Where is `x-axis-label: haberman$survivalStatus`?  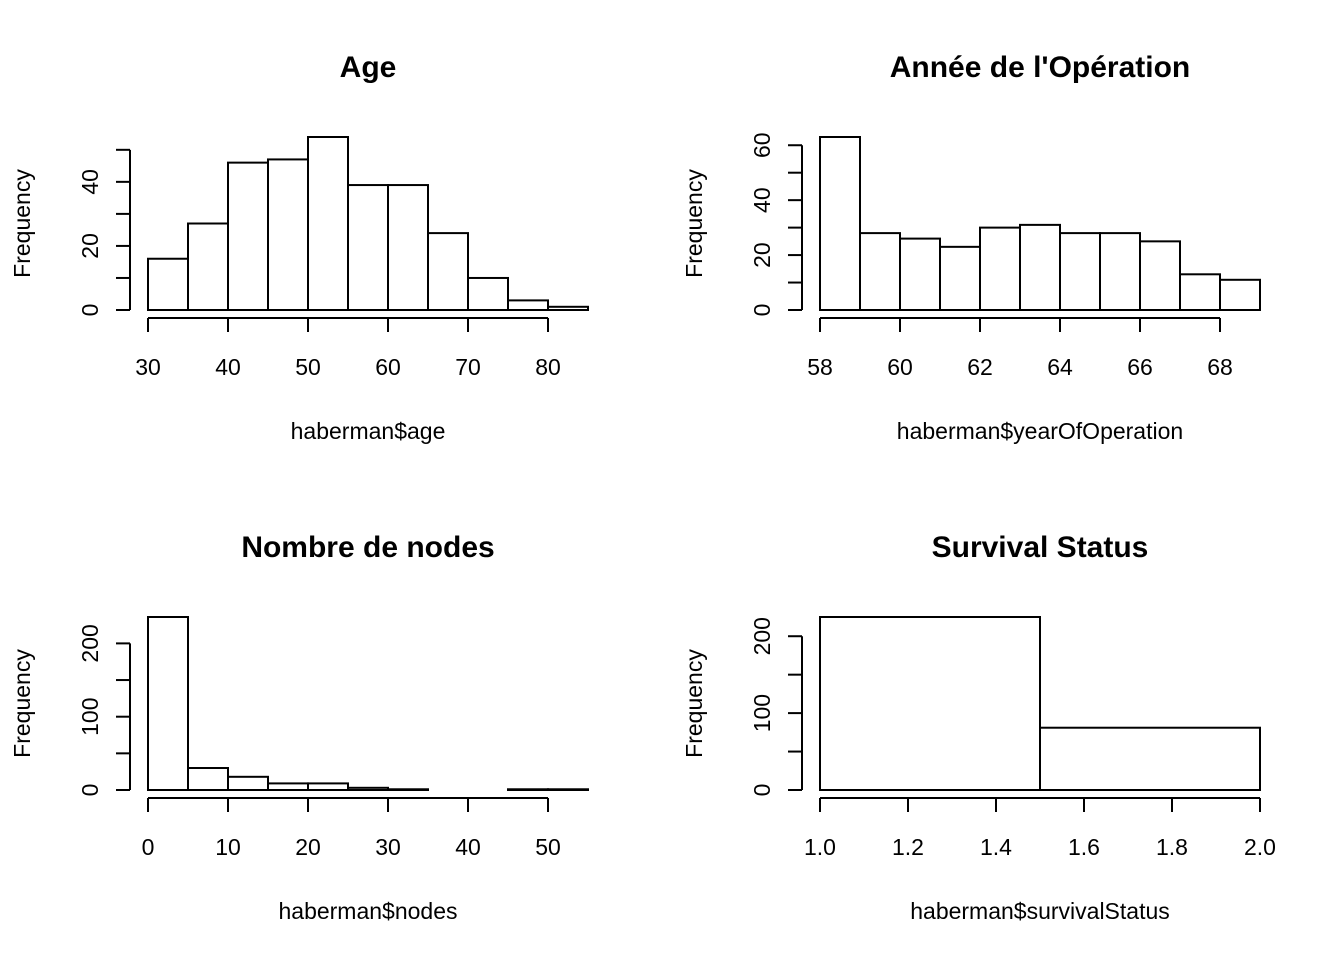 x-axis-label: haberman$survivalStatus is located at coordinates (1040, 911).